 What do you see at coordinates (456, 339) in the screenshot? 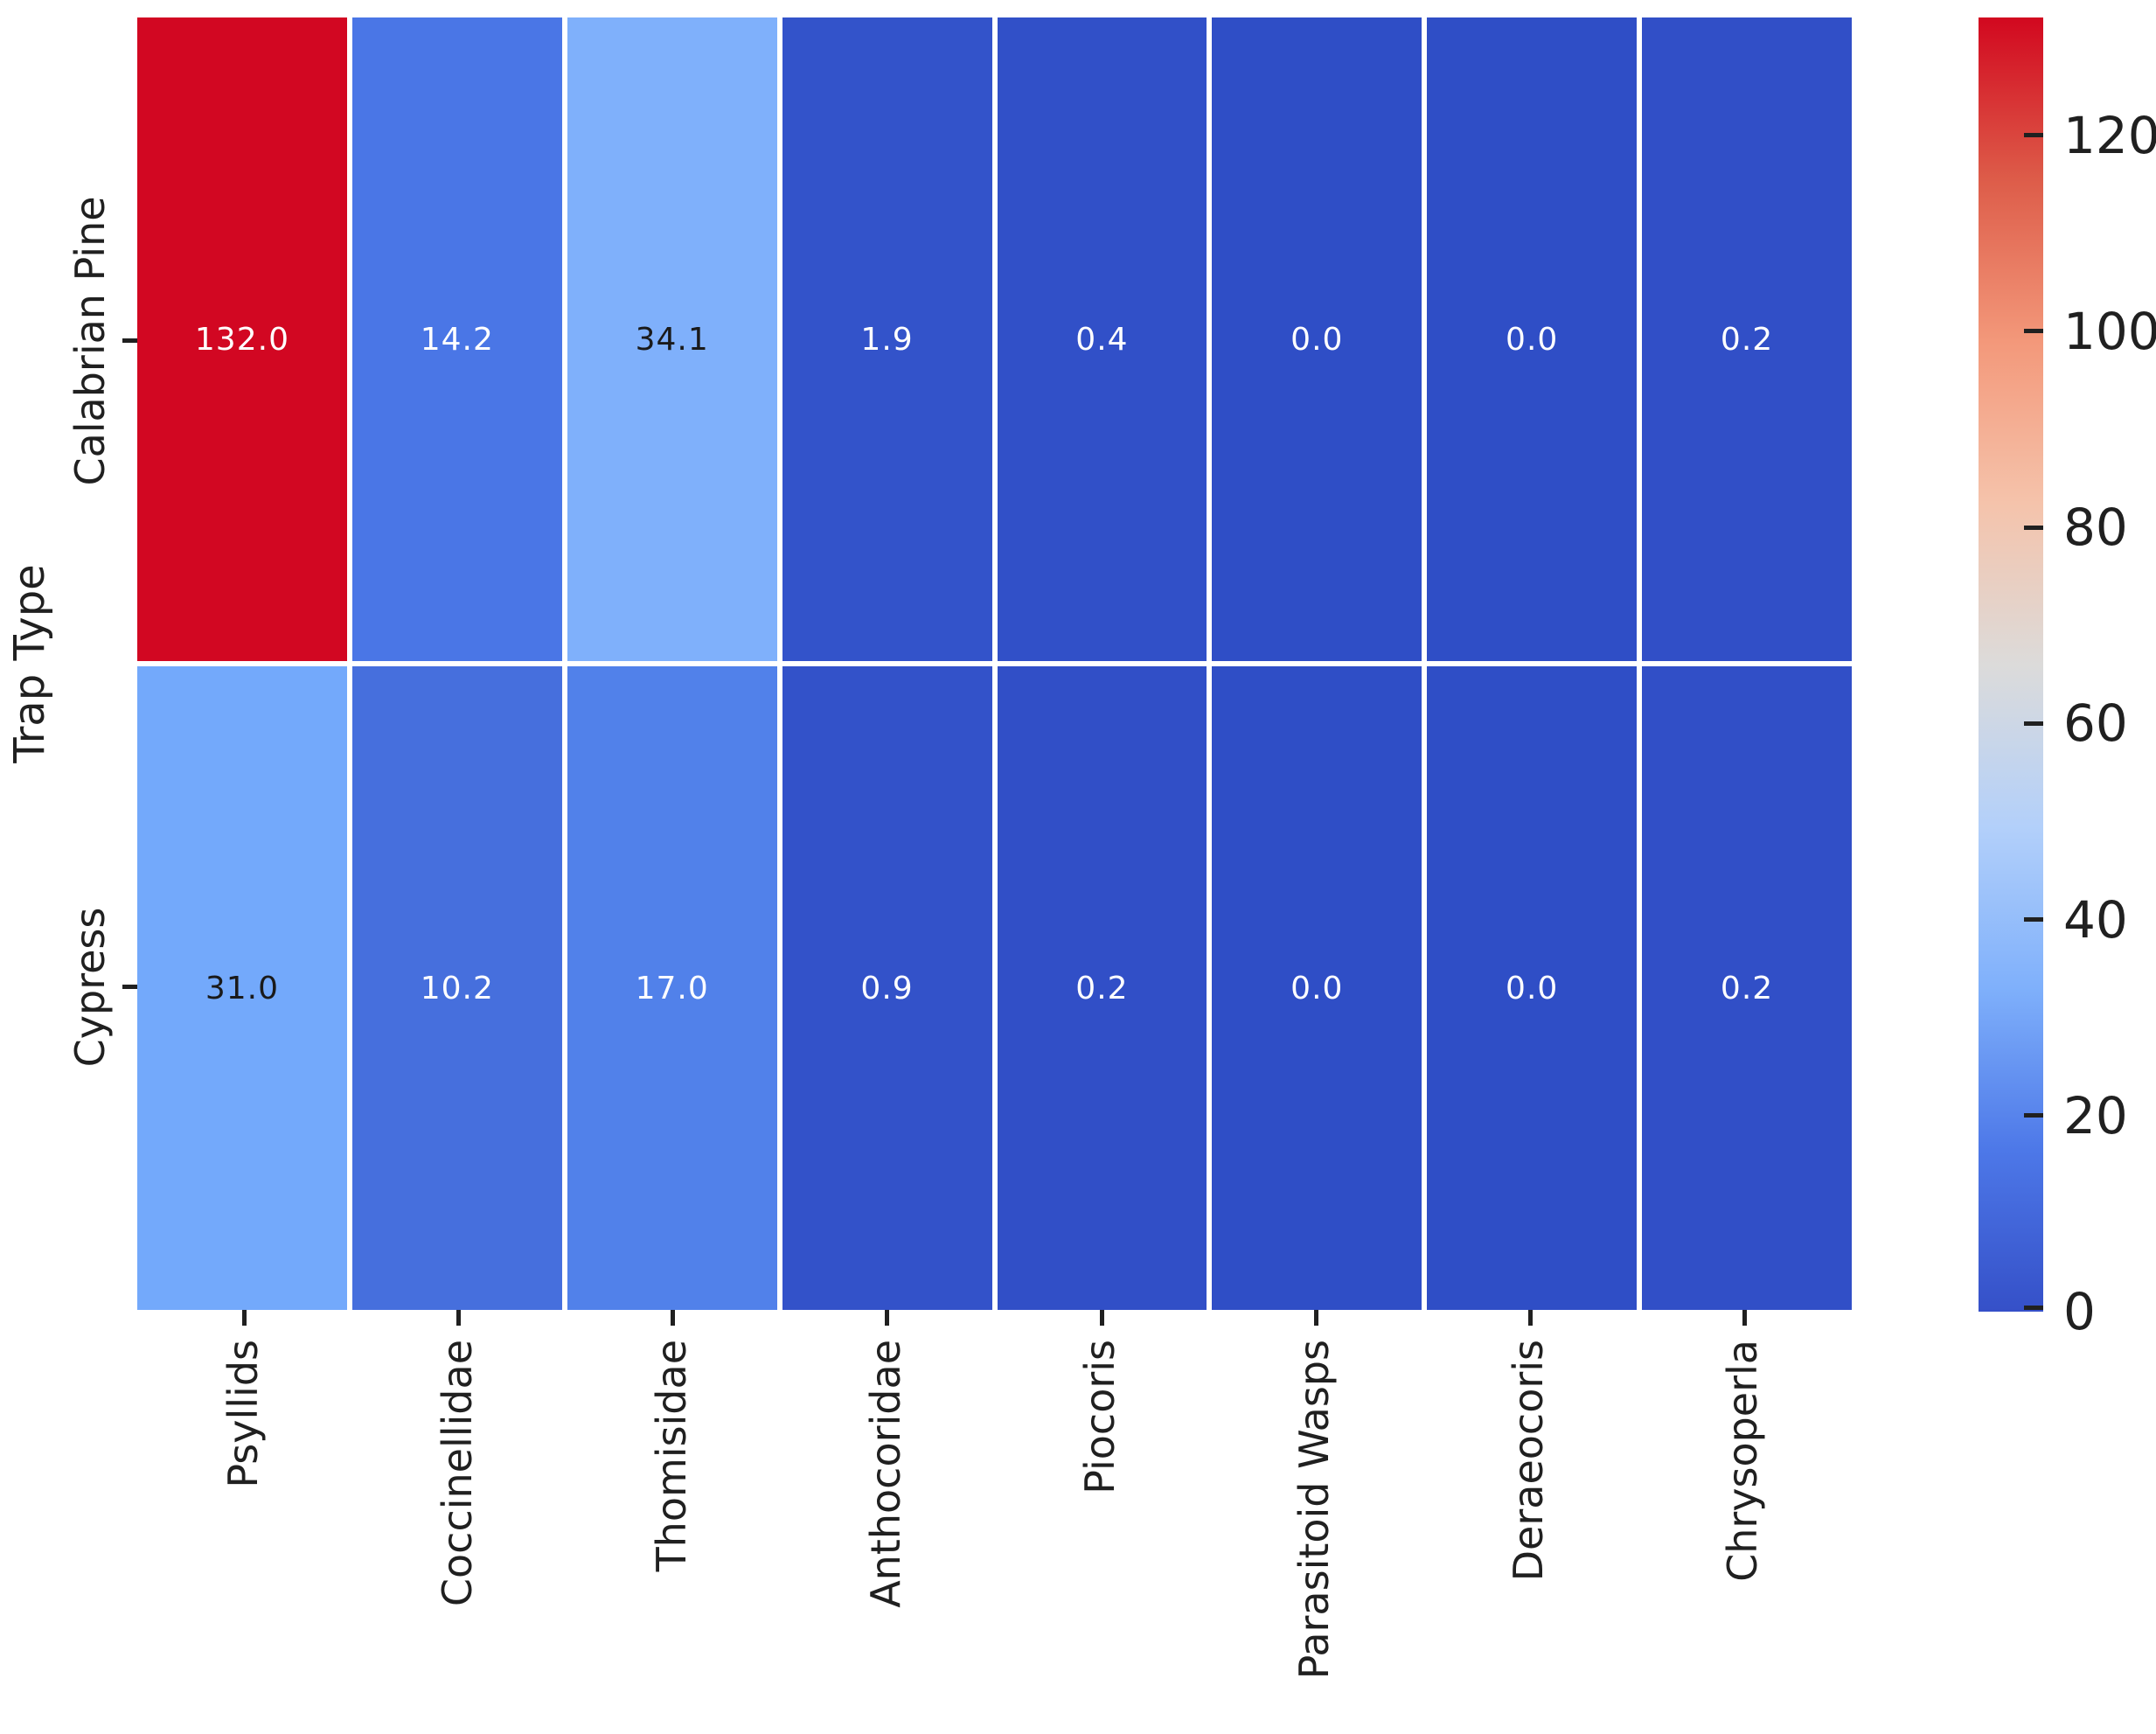
I see `heatmap-cell: 14.2` at bounding box center [456, 339].